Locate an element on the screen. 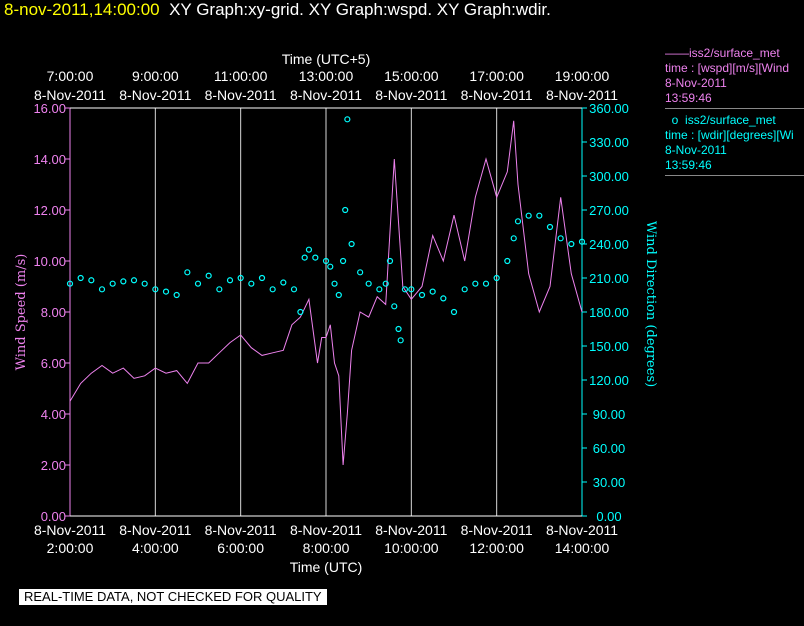 This screenshot has width=804, height=626. legend-series-desc: time : [wspd][m/s][Wind is located at coordinates (727, 68).